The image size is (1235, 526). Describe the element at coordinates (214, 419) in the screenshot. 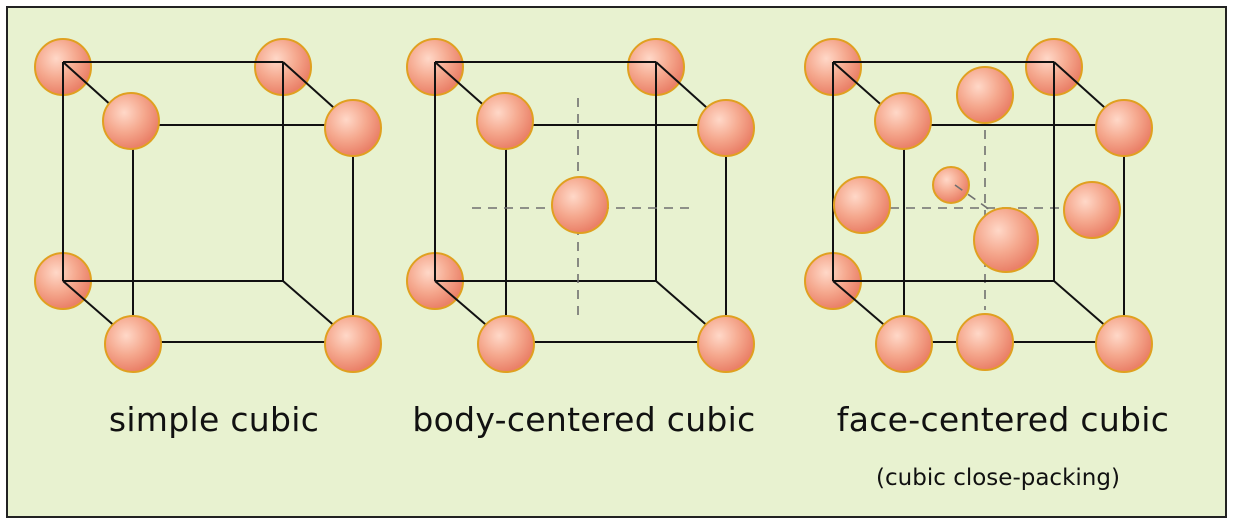

I see `simple-cubic-label: simple cubic` at that location.